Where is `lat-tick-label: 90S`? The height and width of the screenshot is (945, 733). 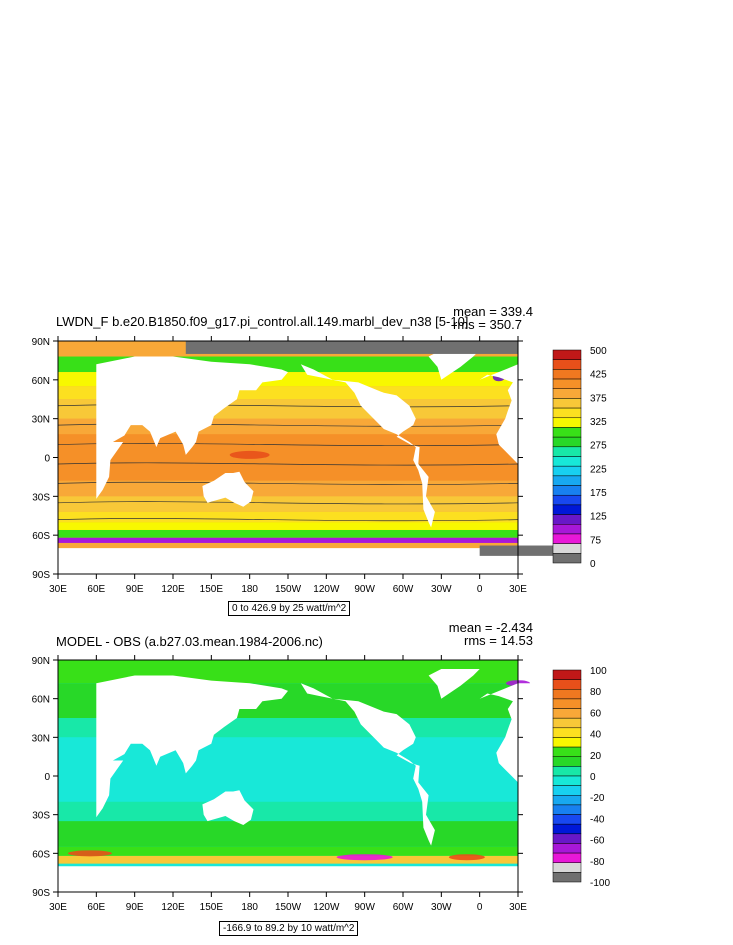
lat-tick-label: 90S is located at coordinates (41, 575).